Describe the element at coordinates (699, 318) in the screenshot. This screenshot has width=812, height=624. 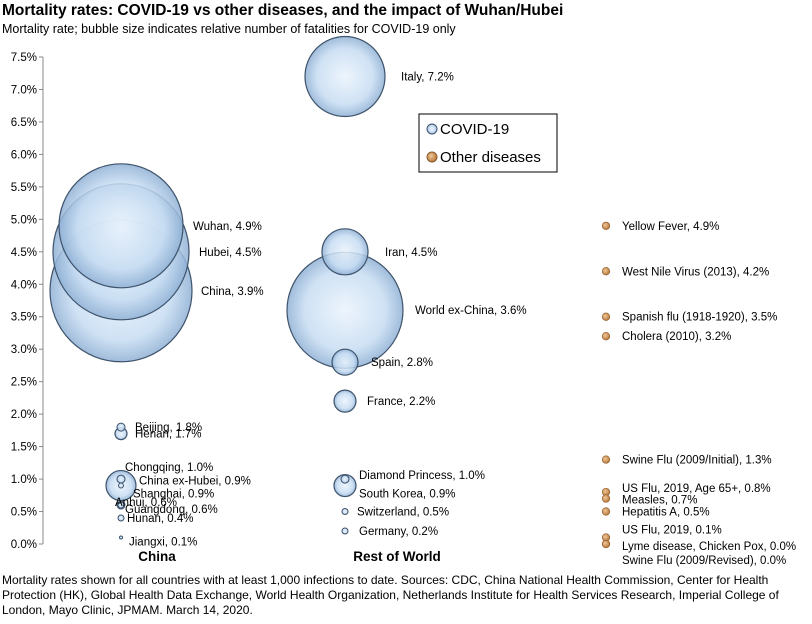
I see `data-label-spanish-flu-1918-1920-3-5: Spanish flu (1918-1920), 3.5%` at that location.